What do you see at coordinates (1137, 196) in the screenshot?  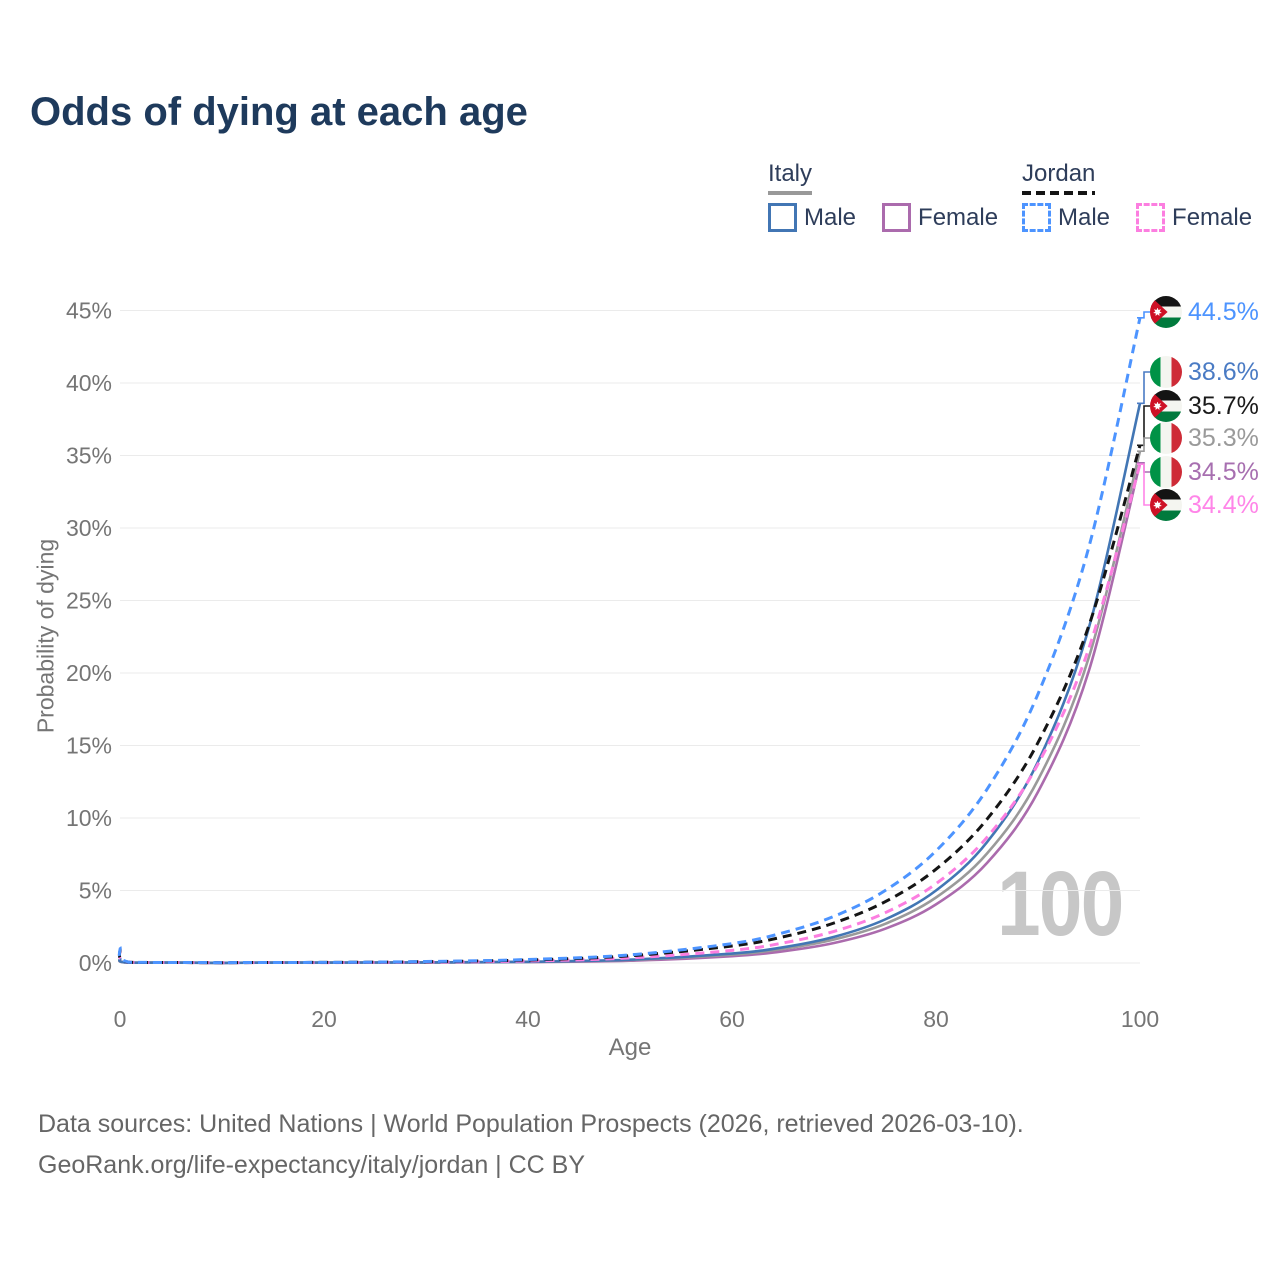 I see `legend-group-jordan: Jordan Male Female` at bounding box center [1137, 196].